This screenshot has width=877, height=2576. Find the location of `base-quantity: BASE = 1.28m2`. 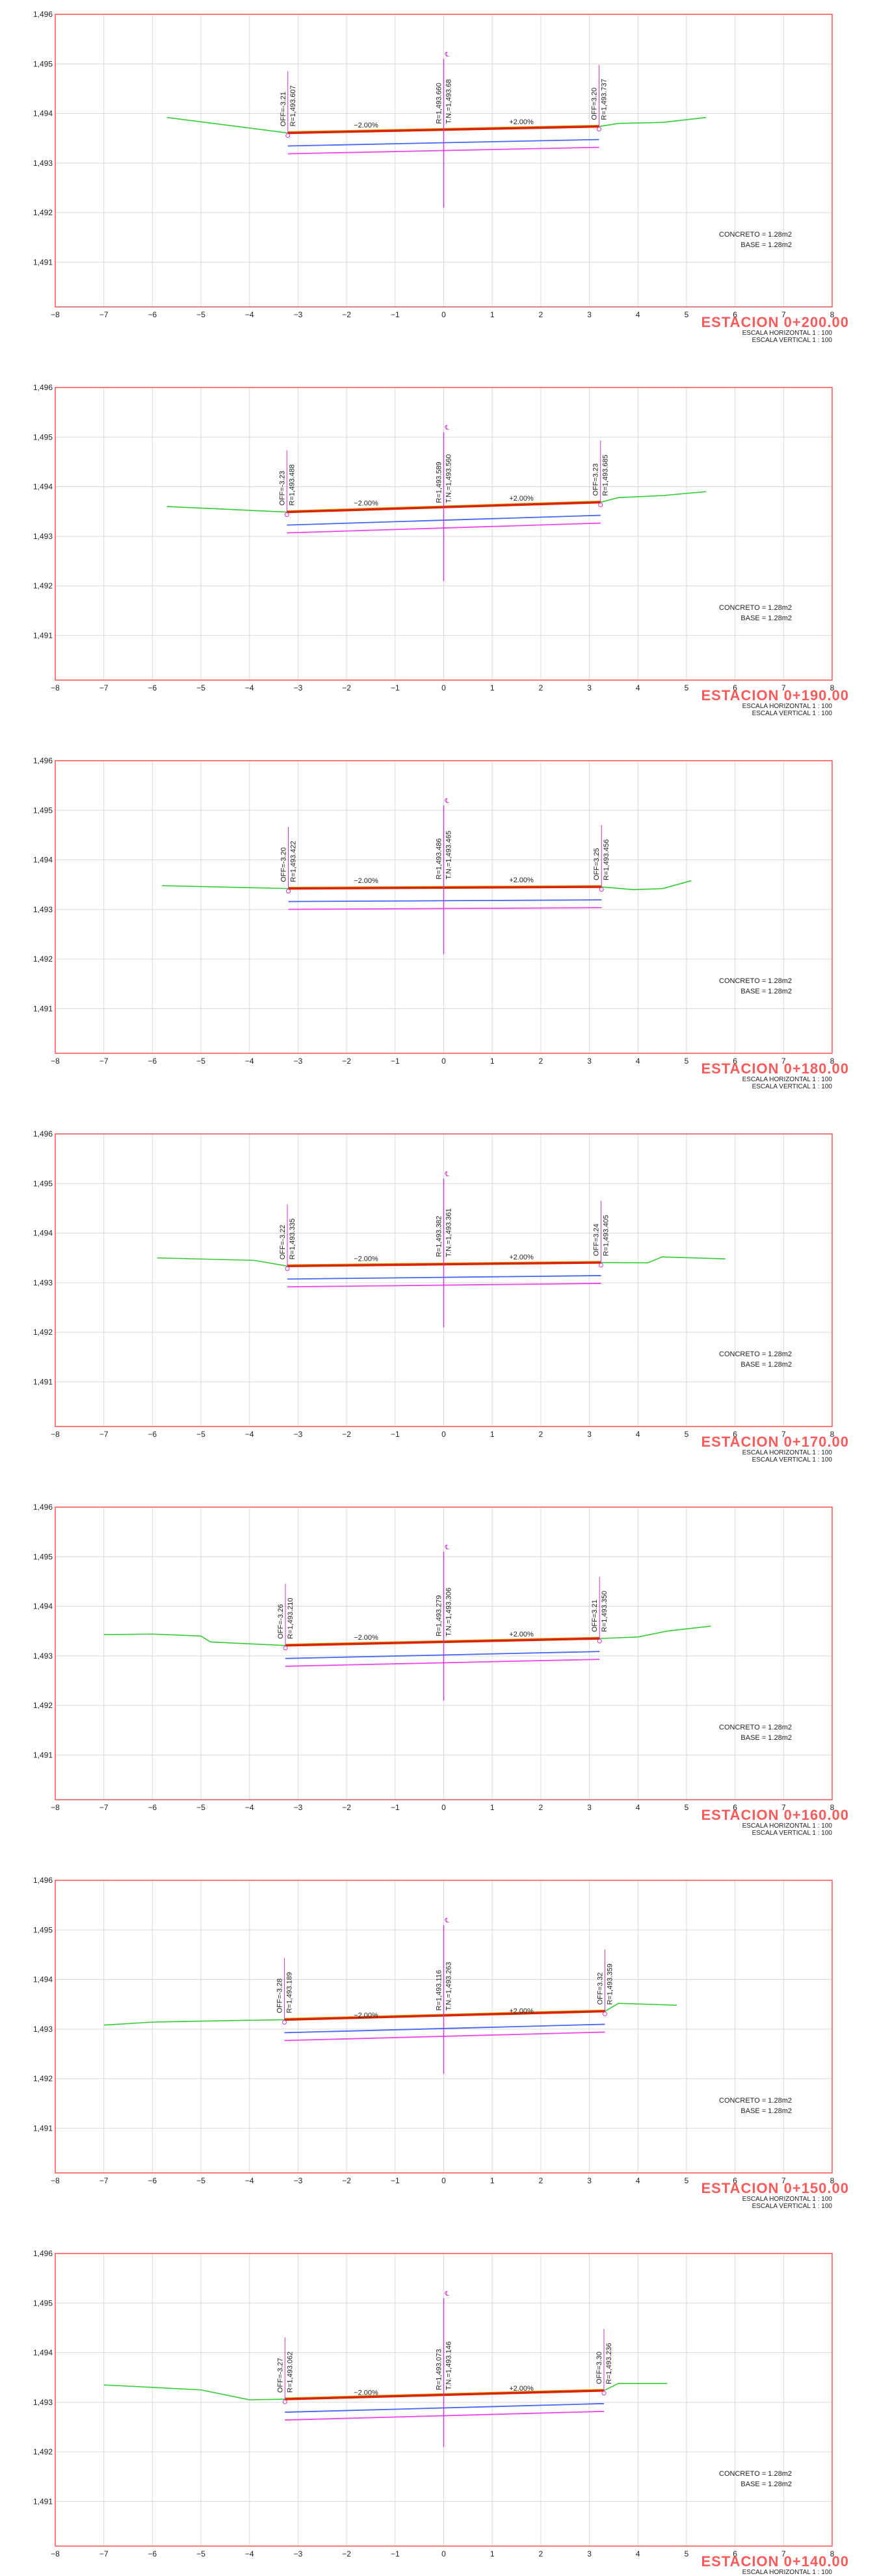

base-quantity: BASE = 1.28m2 is located at coordinates (766, 1738).